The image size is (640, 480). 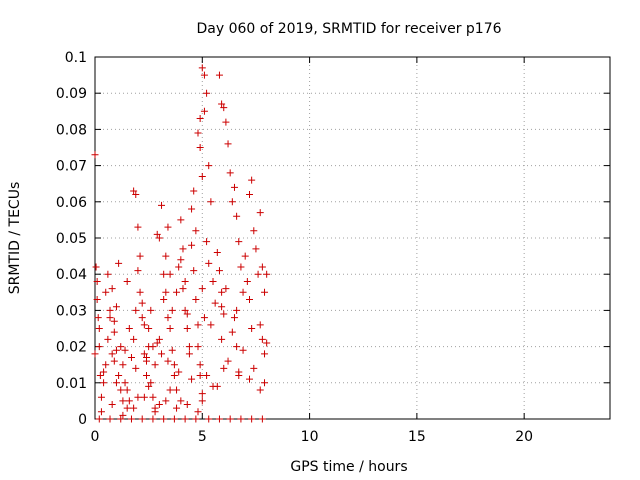 I want to click on x-tick-label: 10, so click(x=310, y=437).